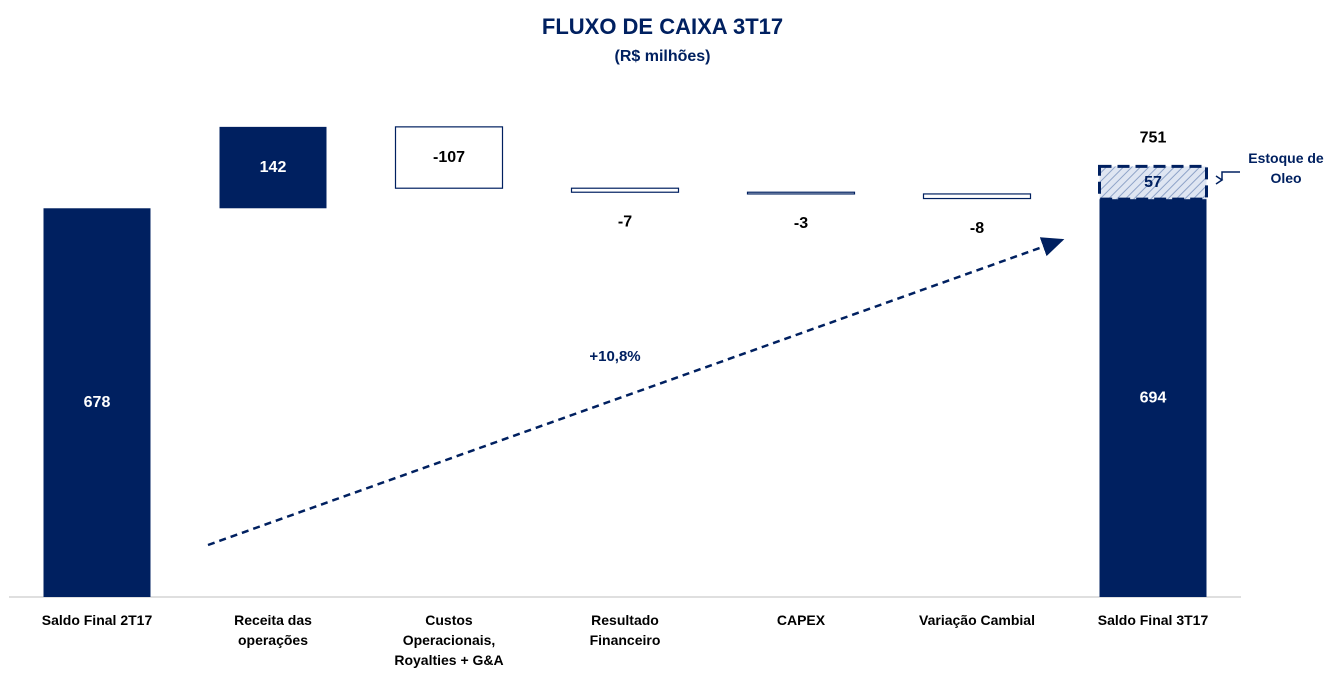 The image size is (1325, 683). Describe the element at coordinates (449, 640) in the screenshot. I see `x-tick-label: Custos Operacionais, Royalties + G&A` at that location.